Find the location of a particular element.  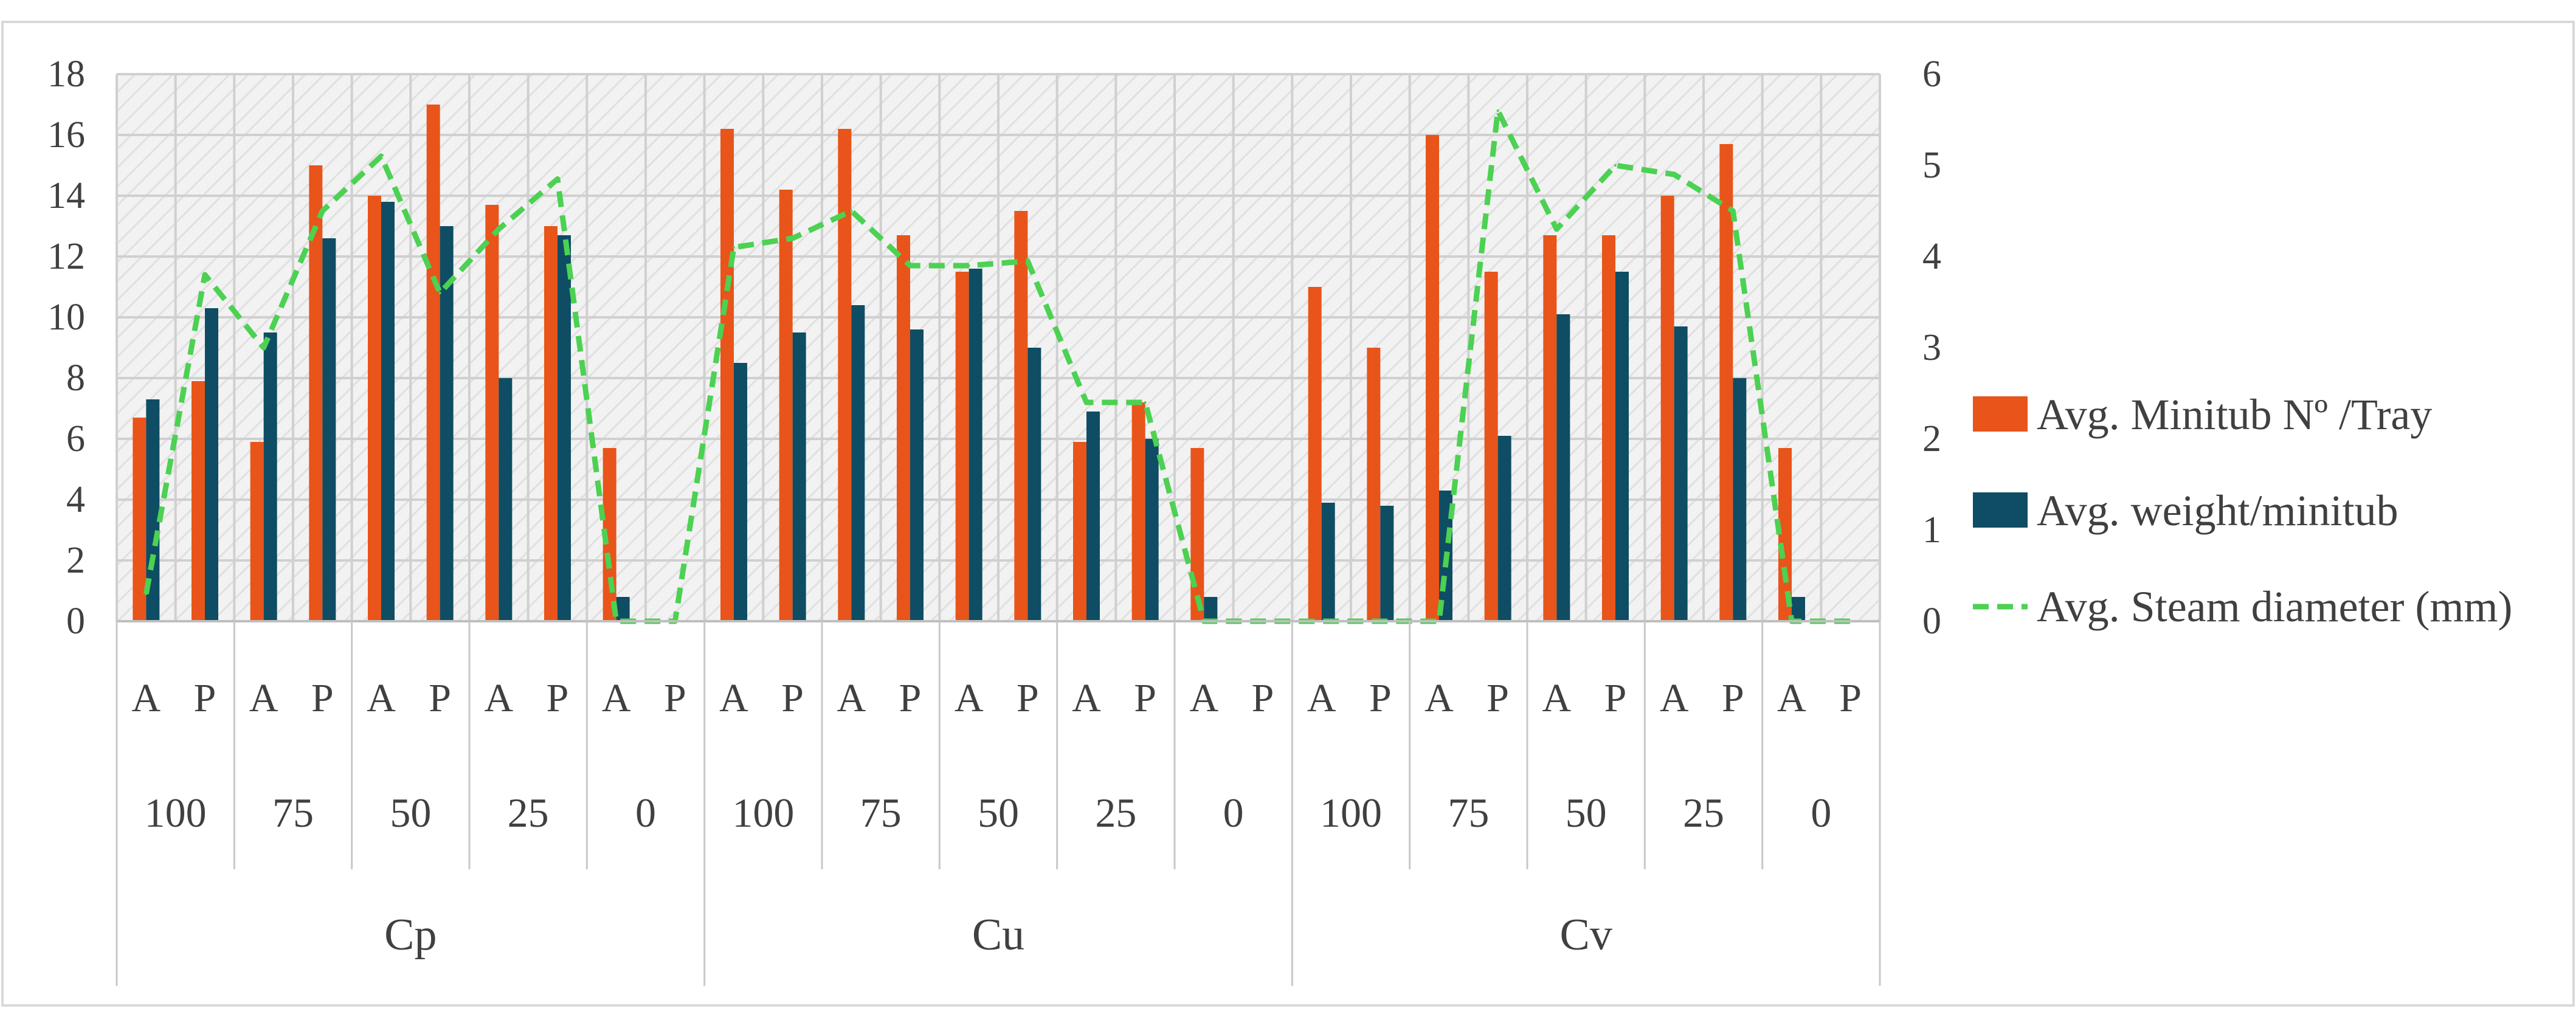

y2-tick-label: 1 is located at coordinates (1932, 530).